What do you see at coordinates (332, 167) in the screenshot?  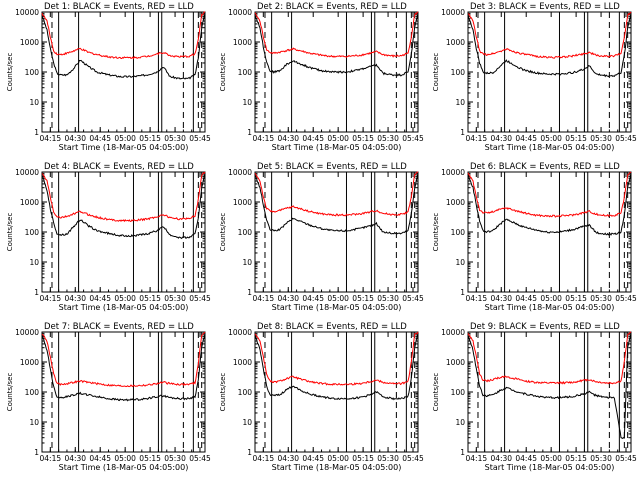 I see `panel-title: Det 5: BLACK = Events, RED = LLD` at bounding box center [332, 167].